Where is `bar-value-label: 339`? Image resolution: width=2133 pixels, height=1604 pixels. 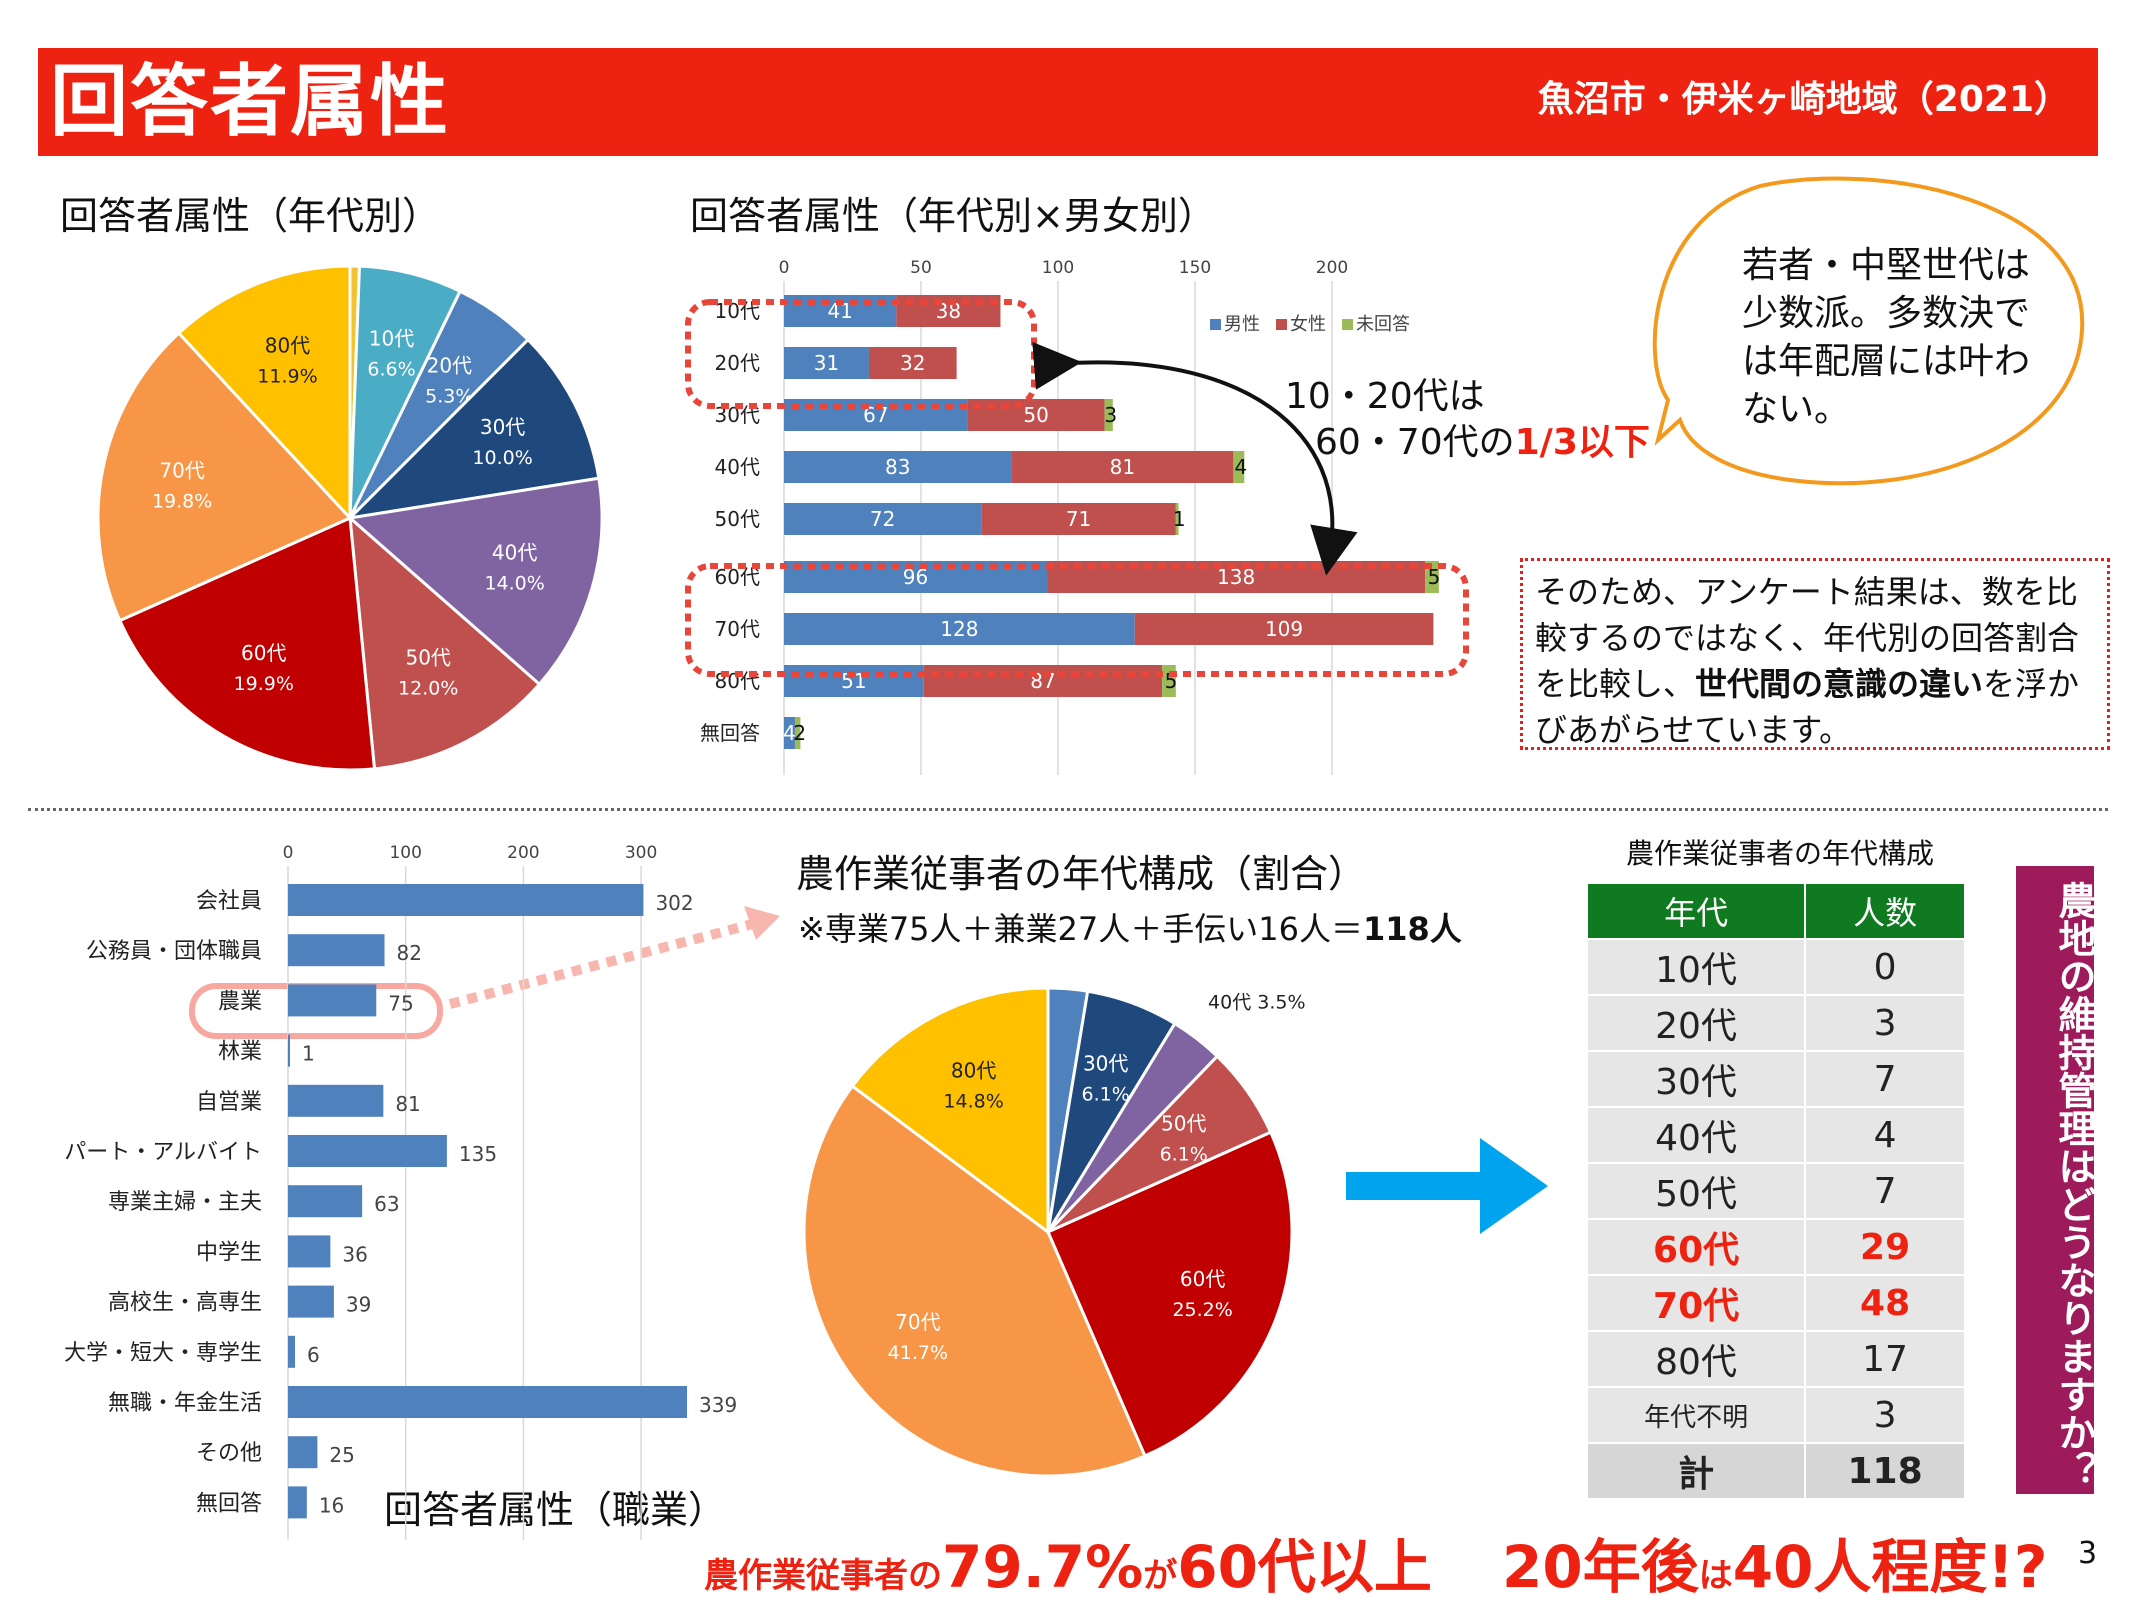 bar-value-label: 339 is located at coordinates (718, 1405).